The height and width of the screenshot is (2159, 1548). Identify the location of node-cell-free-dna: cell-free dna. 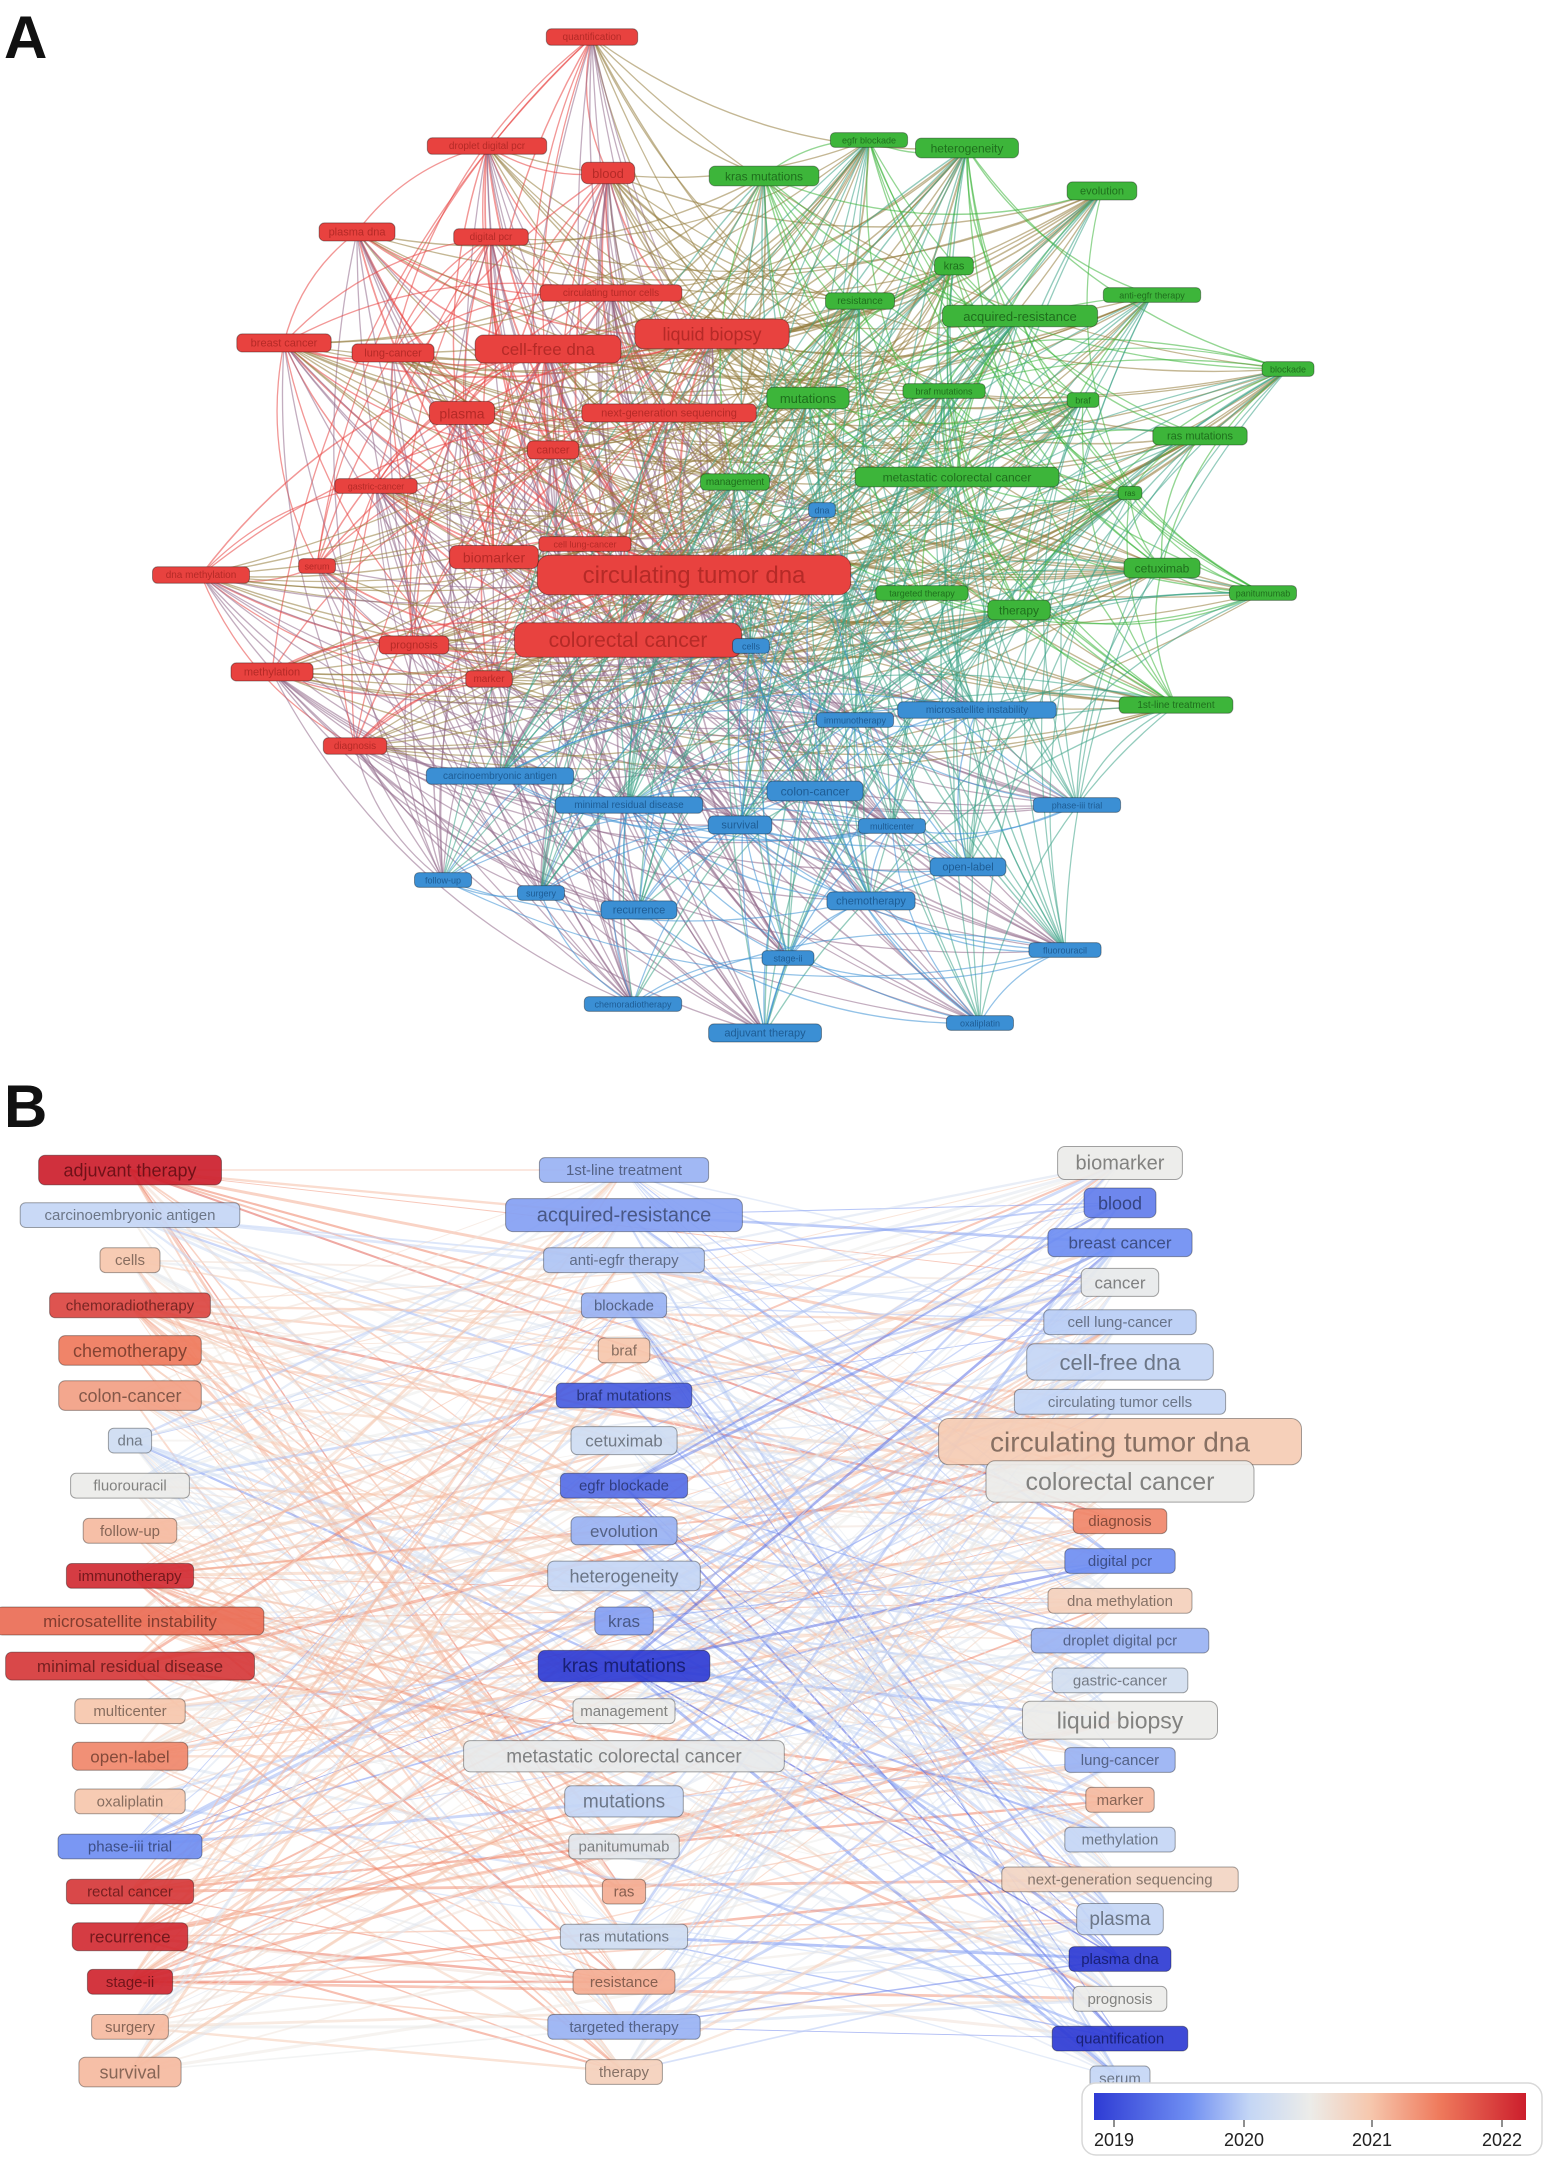
(548, 349).